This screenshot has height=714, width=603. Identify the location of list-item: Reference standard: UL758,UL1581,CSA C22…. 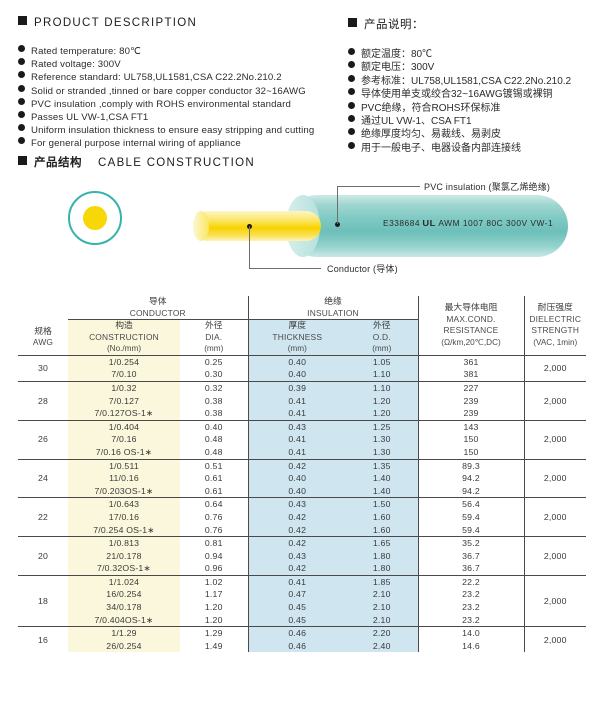
(163, 77).